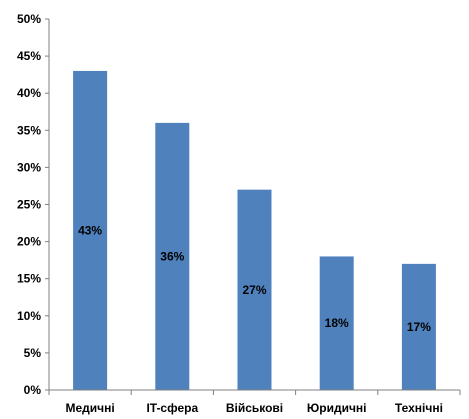 This screenshot has width=469, height=419. I want to click on y-tick-label: 10%, so click(29, 316).